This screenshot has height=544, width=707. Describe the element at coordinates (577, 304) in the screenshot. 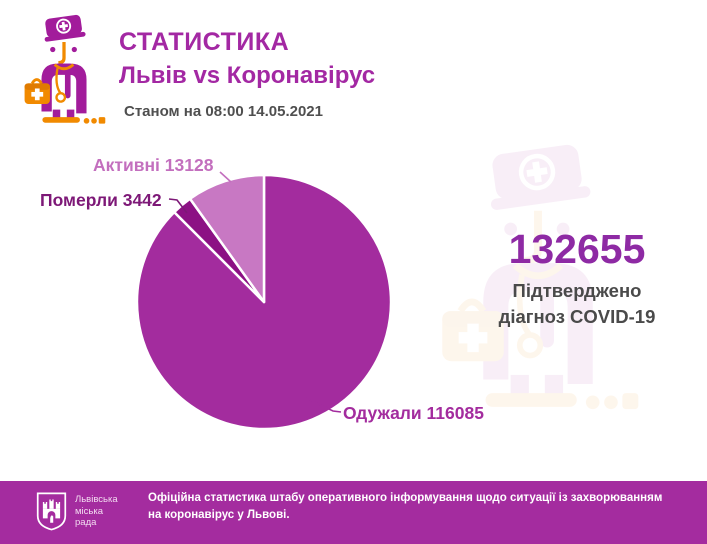

I see `confirmed-total-label: Підтверджено діагноз COVID-19` at that location.